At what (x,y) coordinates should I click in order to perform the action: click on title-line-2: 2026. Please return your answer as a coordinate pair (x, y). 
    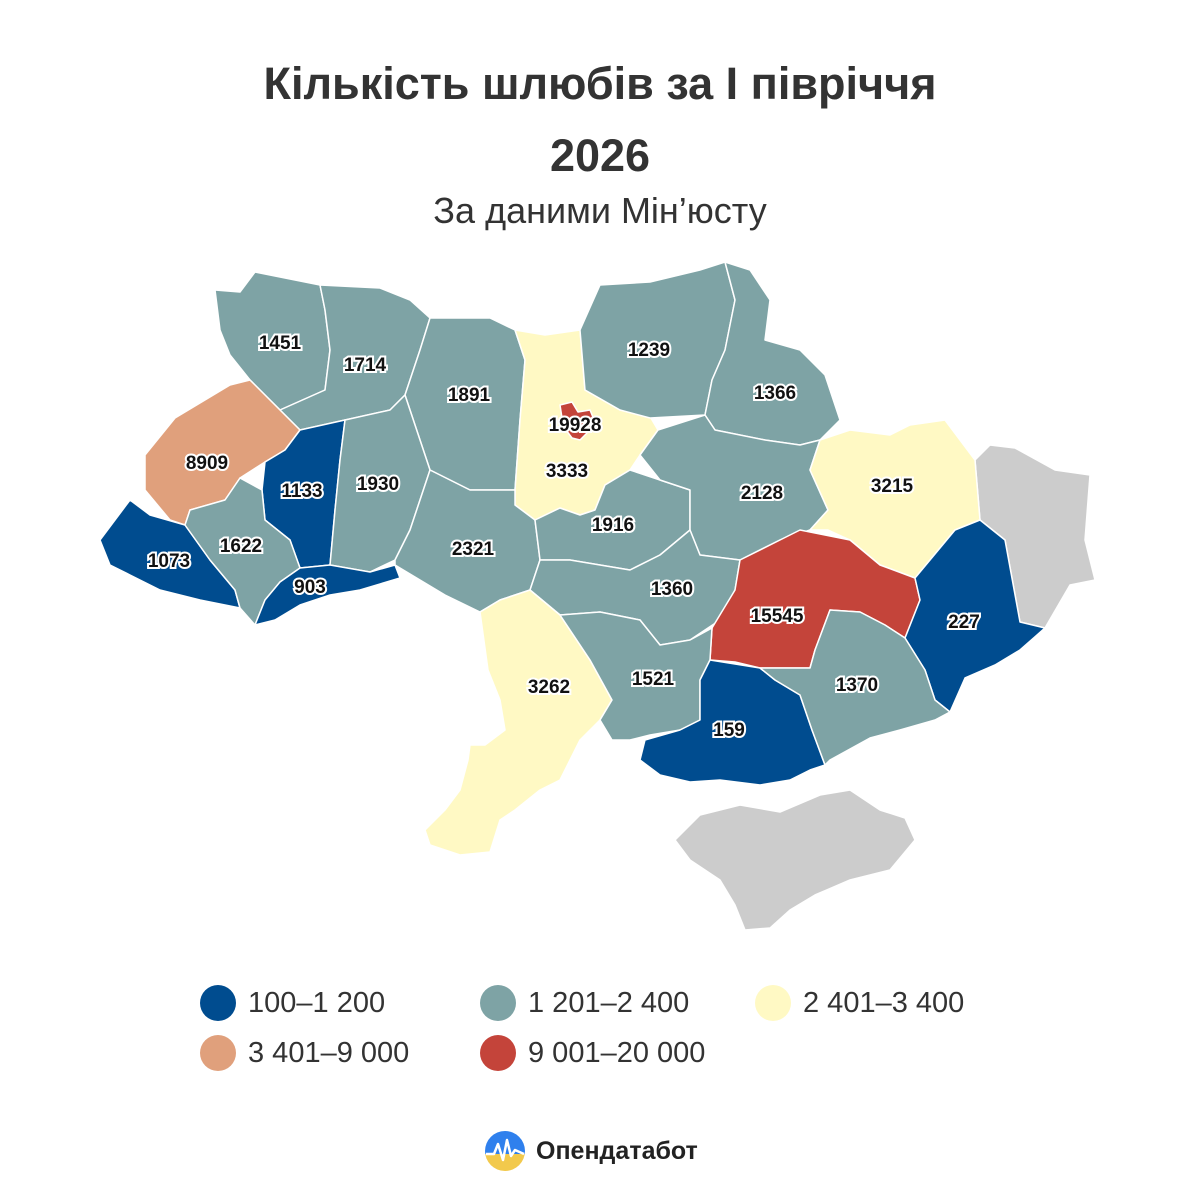
    Looking at the image, I should click on (600, 155).